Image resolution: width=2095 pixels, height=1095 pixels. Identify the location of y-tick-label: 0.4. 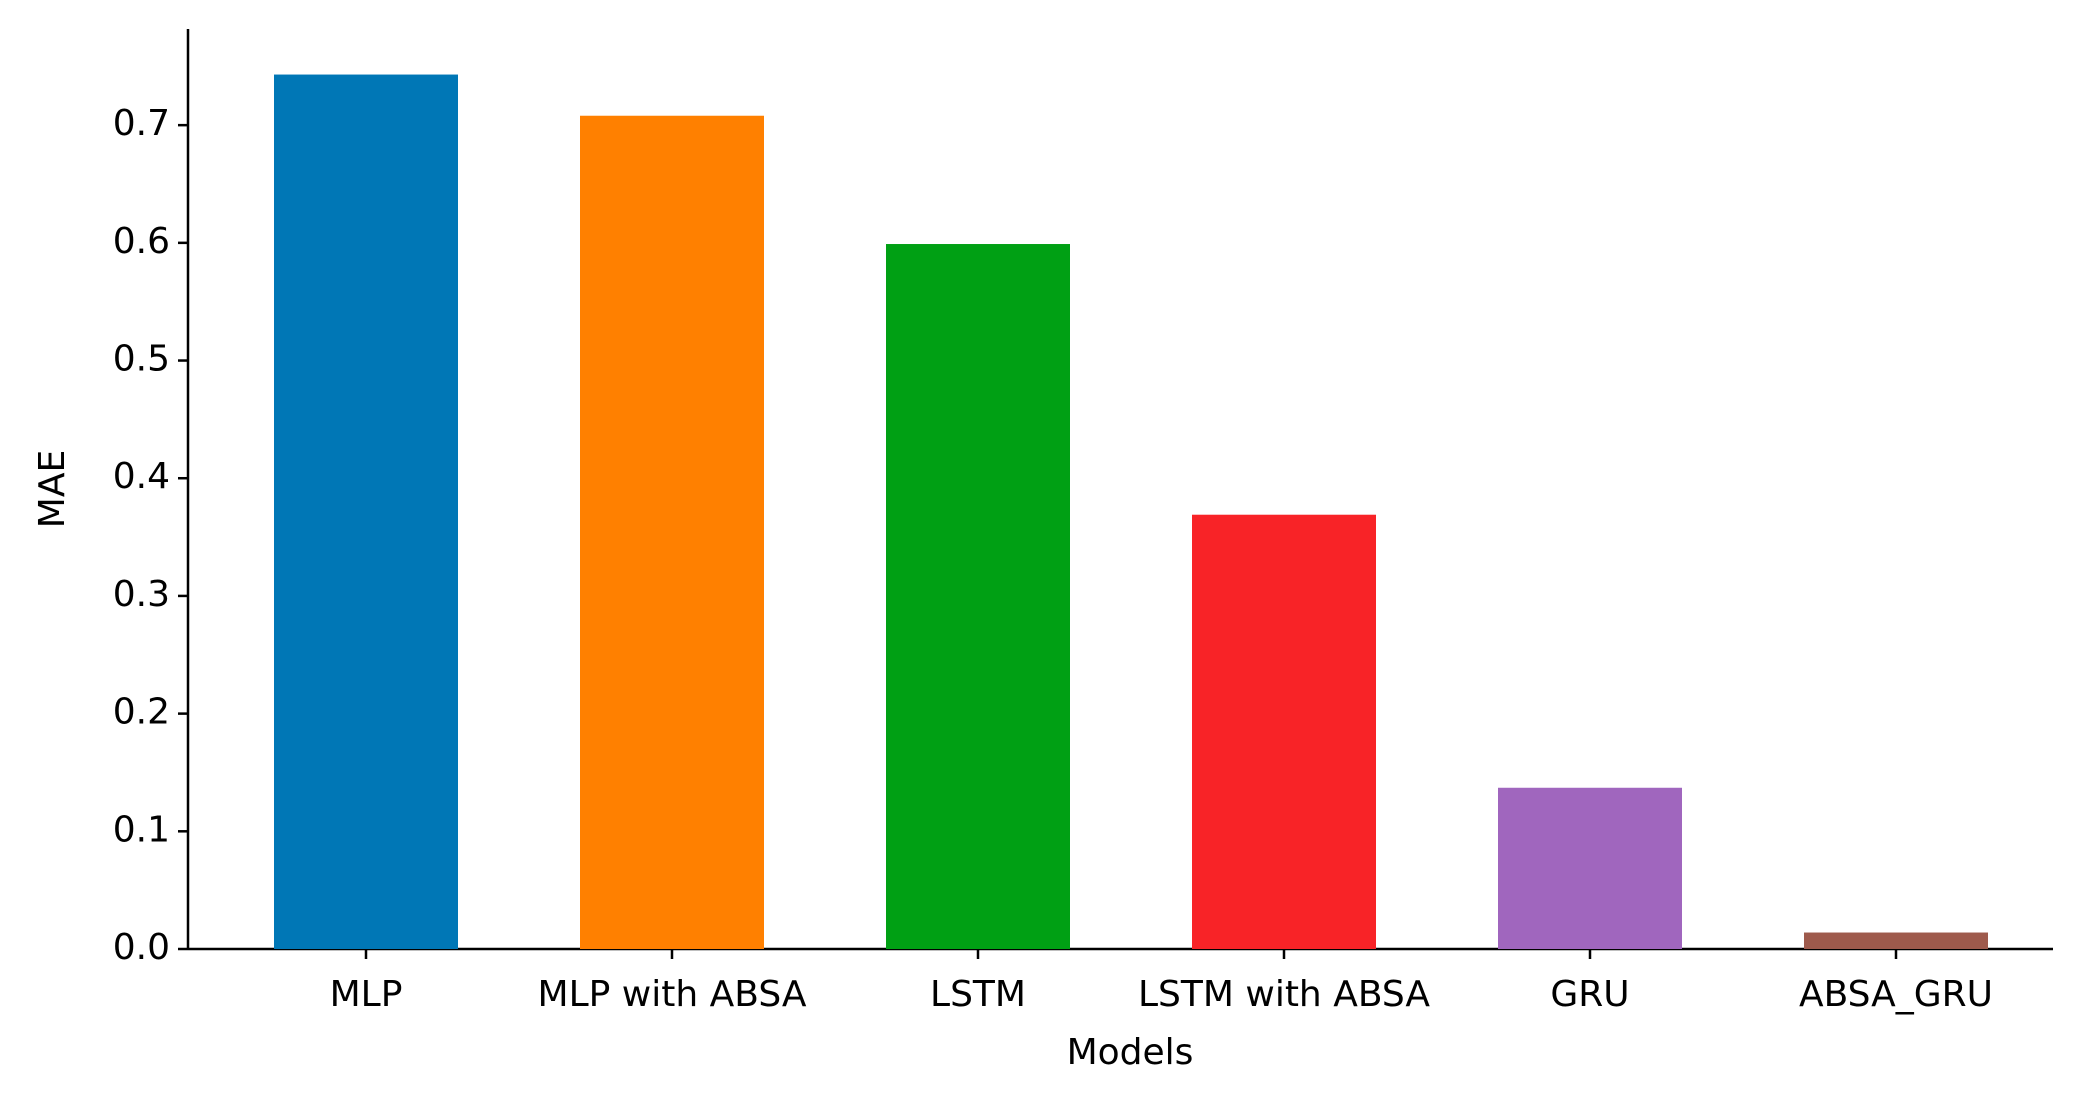
(141, 476).